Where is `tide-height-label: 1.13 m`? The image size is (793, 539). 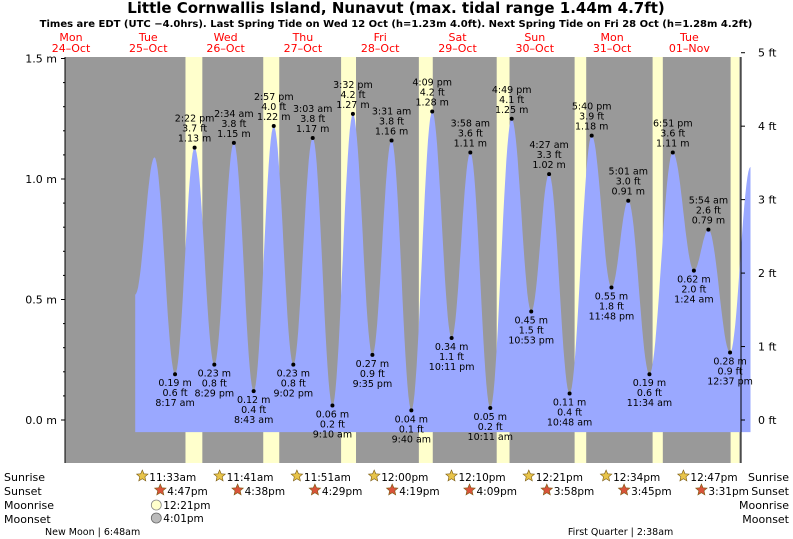
tide-height-label: 1.13 m is located at coordinates (194, 139).